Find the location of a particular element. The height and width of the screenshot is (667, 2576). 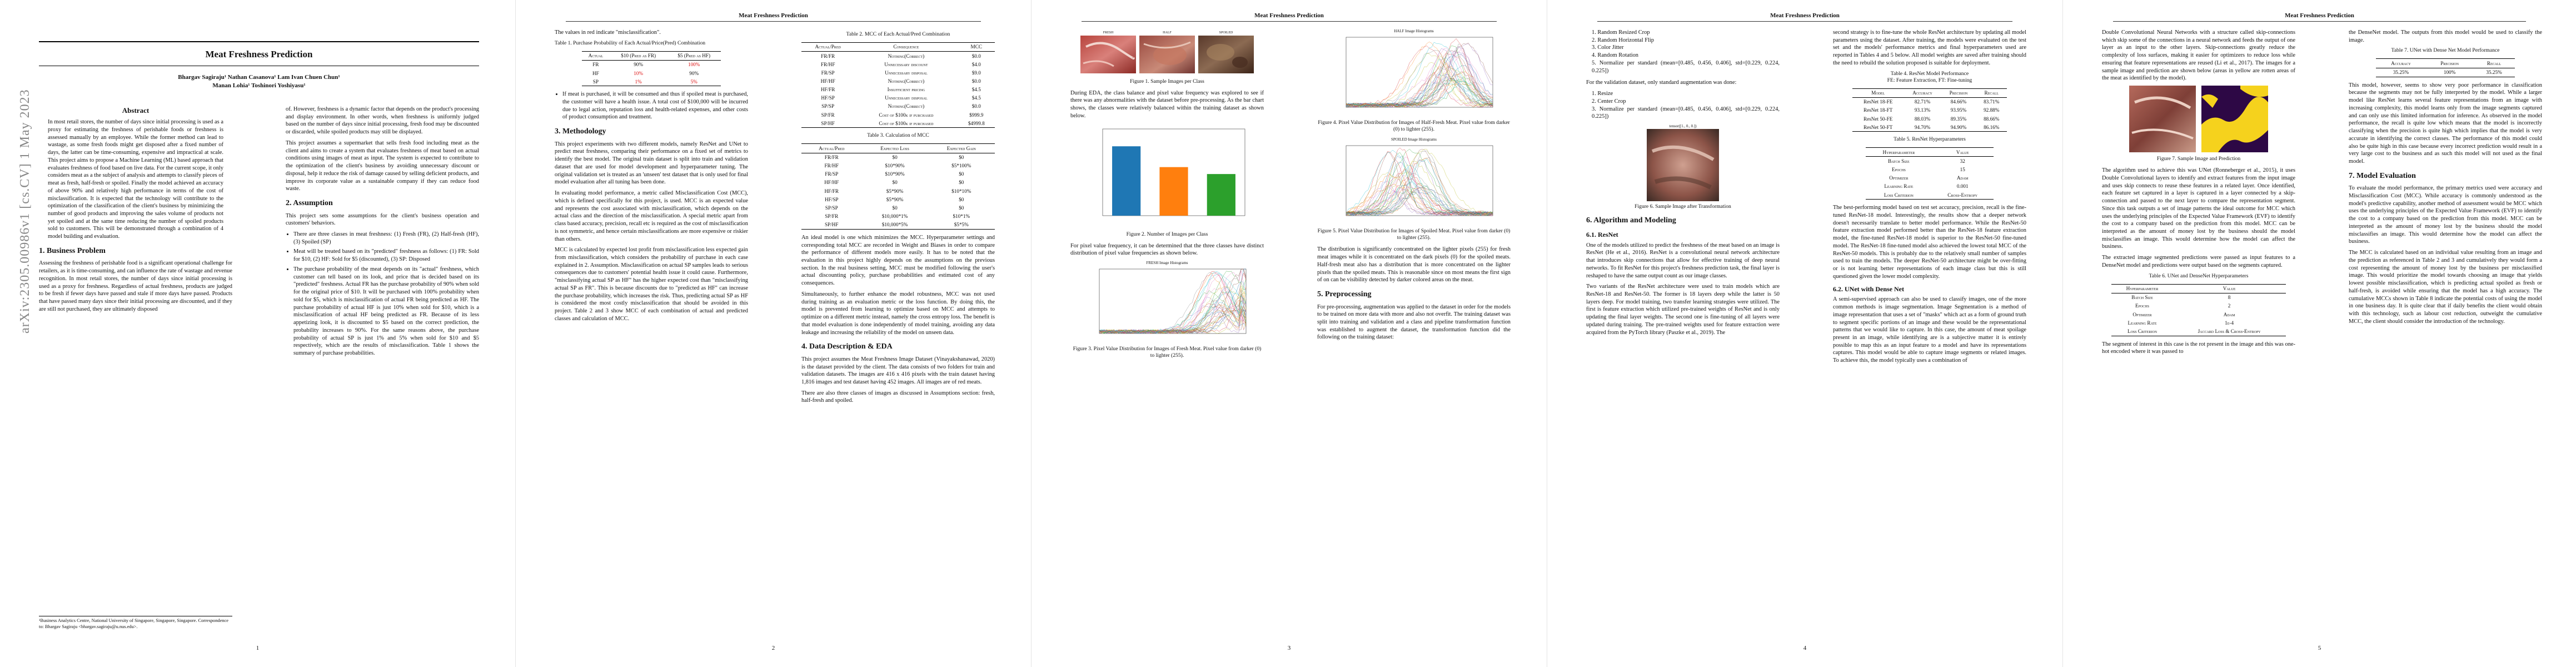

table-header: $5 (Pred as HF) is located at coordinates (694, 56).